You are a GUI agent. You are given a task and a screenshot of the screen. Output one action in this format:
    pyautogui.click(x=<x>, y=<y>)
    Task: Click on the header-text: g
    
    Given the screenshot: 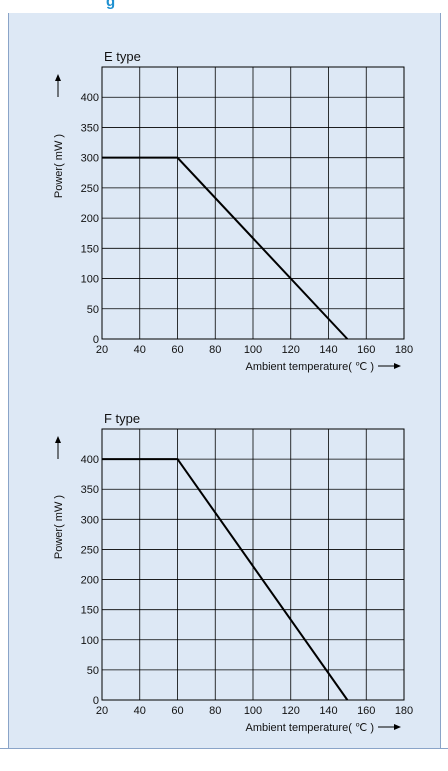 What is the action you would take?
    pyautogui.click(x=111, y=5)
    